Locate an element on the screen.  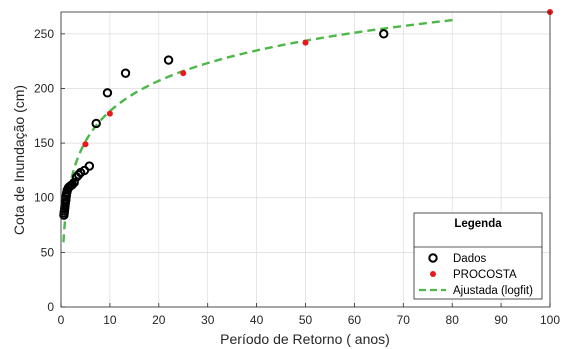
y-tick-label: 200 is located at coordinates (44, 88).